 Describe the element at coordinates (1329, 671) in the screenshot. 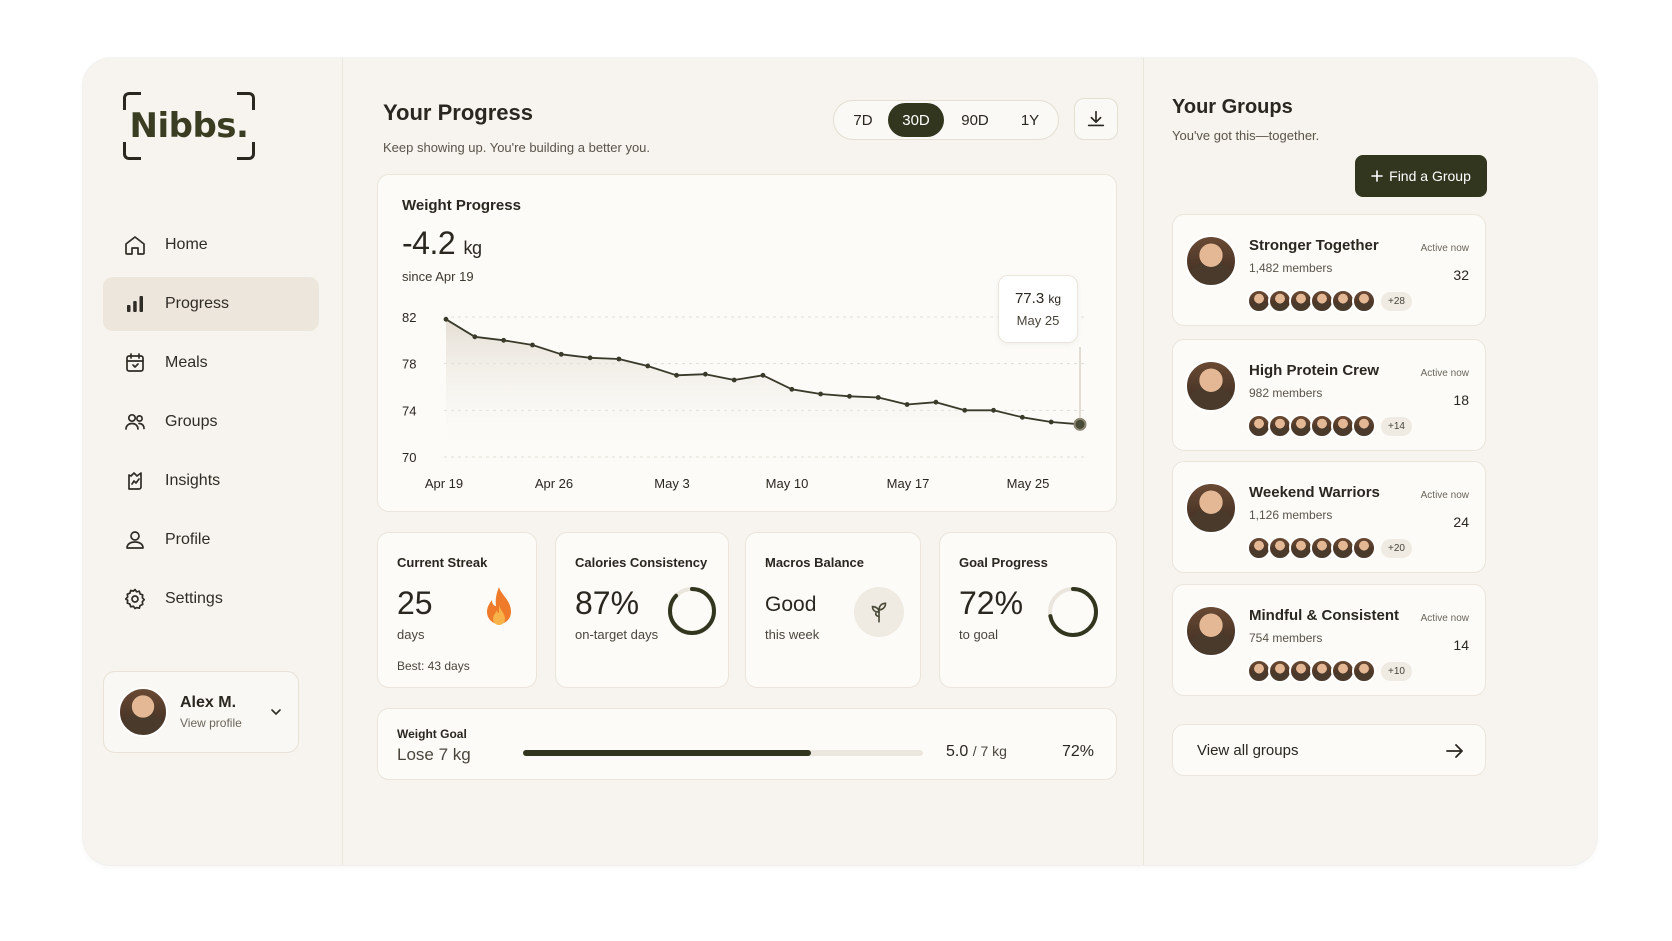

I see `member-stack: +10` at that location.